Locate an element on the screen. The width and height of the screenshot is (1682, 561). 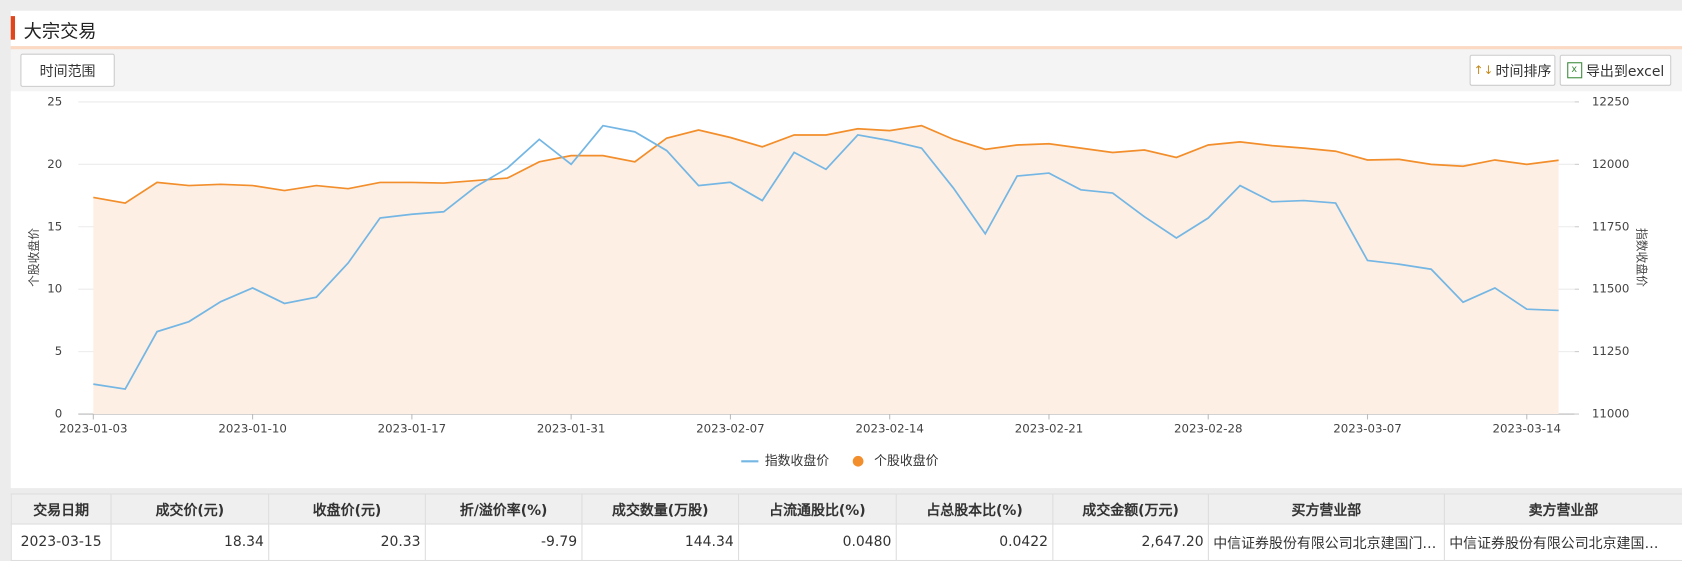
sort-label: 时间排序 is located at coordinates (1523, 72).